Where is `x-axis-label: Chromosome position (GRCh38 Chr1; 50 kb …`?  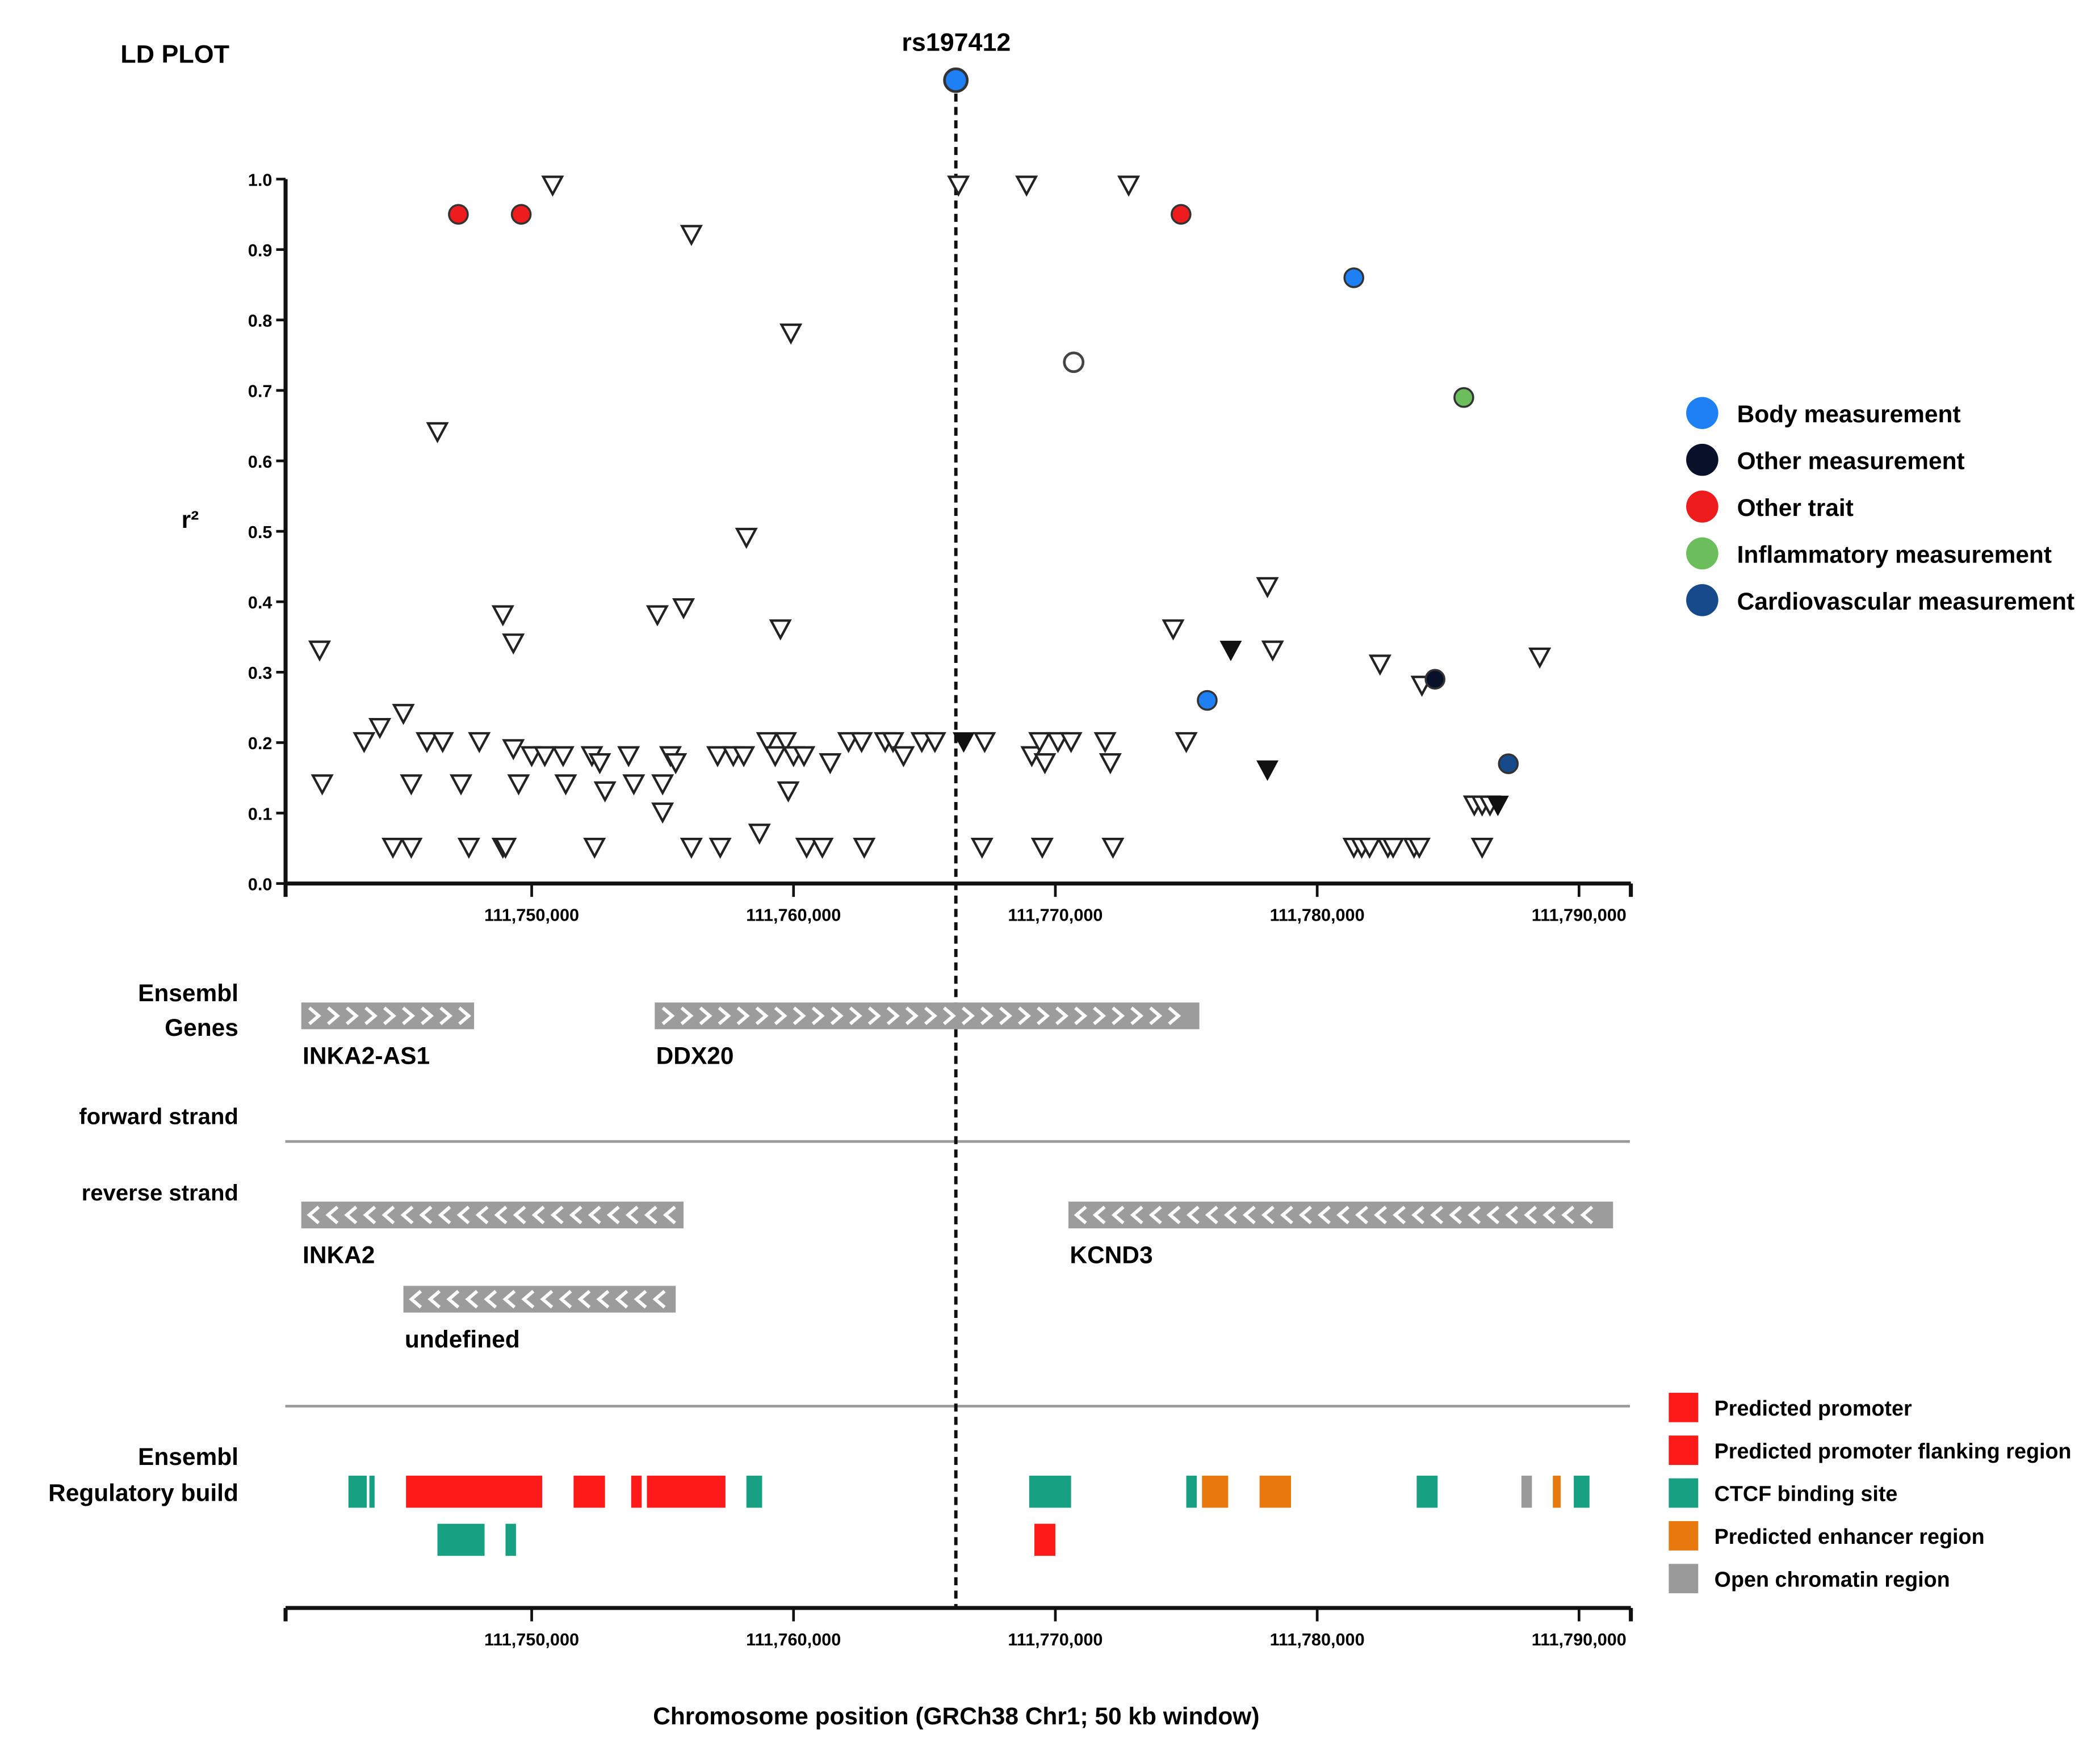
x-axis-label: Chromosome position (GRCh38 Chr1; 50 kb … is located at coordinates (956, 1716).